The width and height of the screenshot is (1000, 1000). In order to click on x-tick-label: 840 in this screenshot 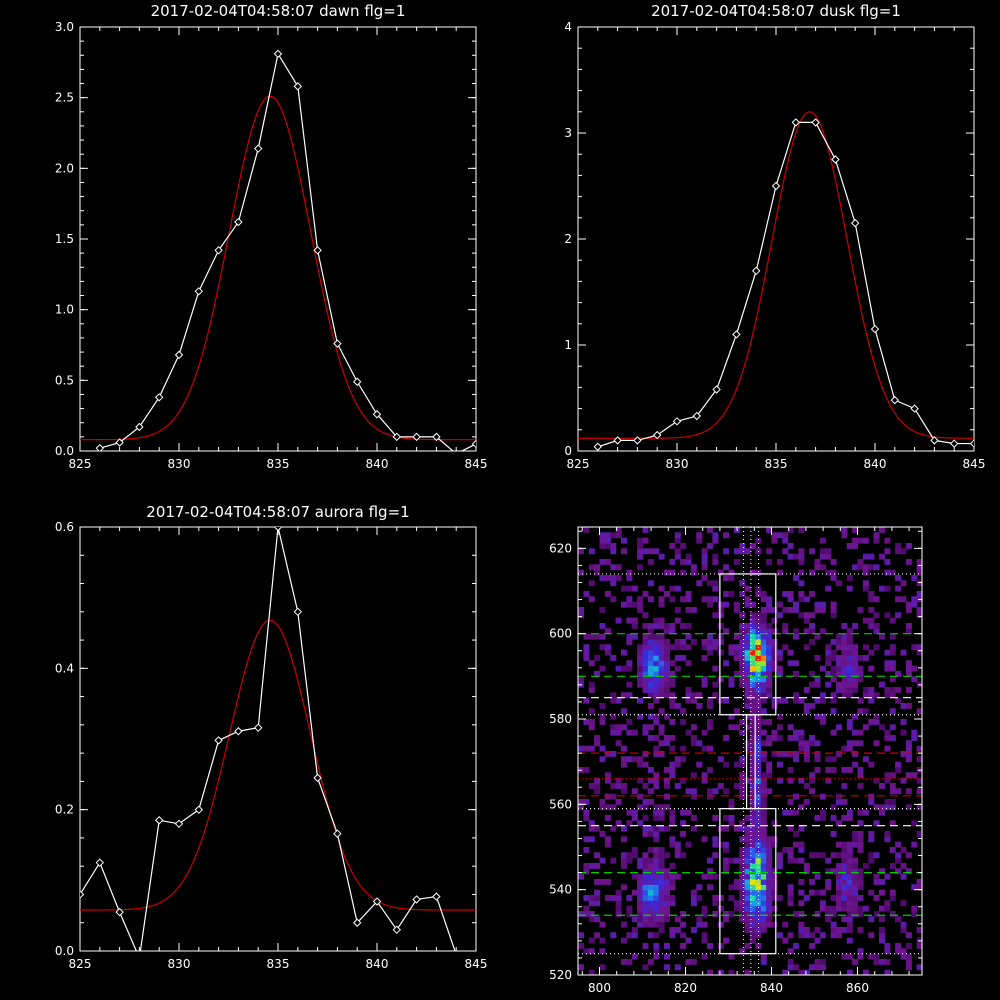, I will do `click(875, 464)`.